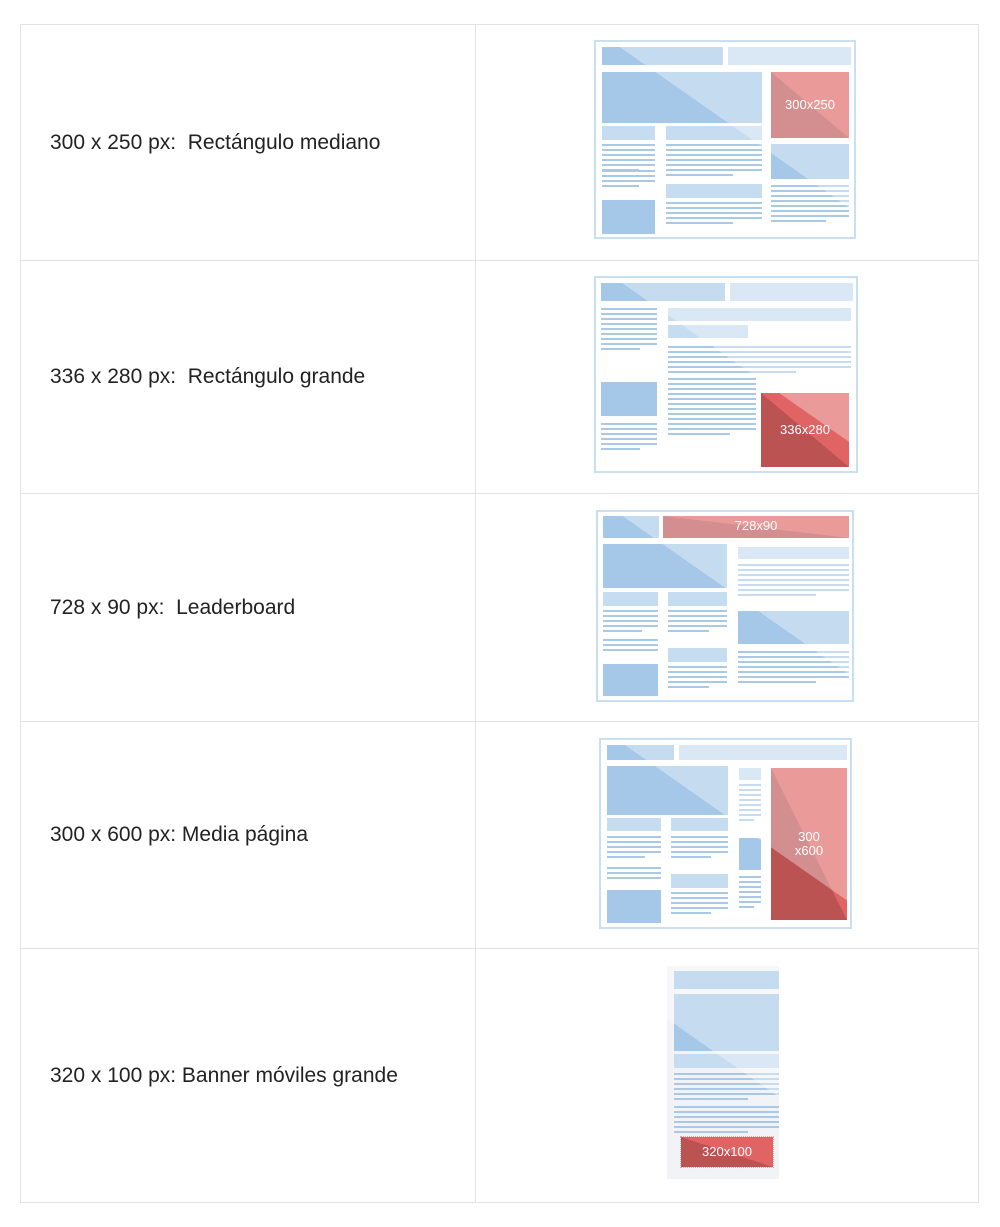  I want to click on size-label: 300 x 600 px: Media página, so click(248, 835).